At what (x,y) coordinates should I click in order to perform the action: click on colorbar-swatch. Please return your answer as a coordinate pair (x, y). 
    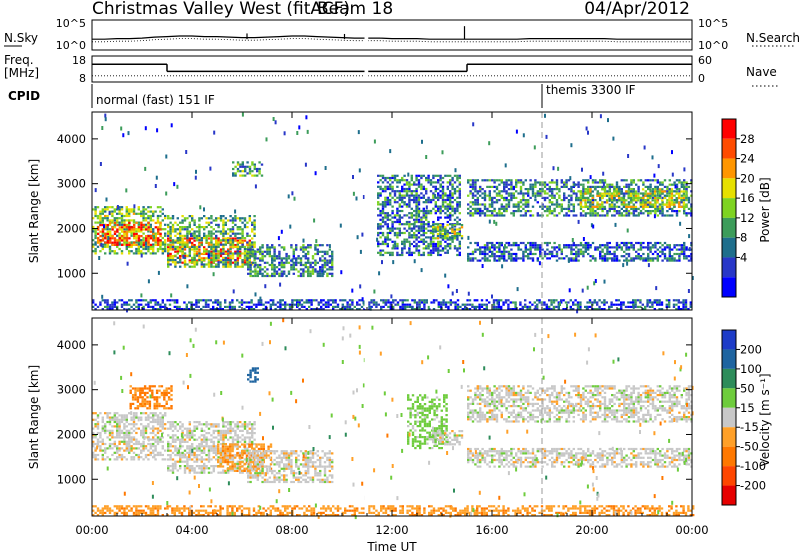
    Looking at the image, I should click on (729, 148).